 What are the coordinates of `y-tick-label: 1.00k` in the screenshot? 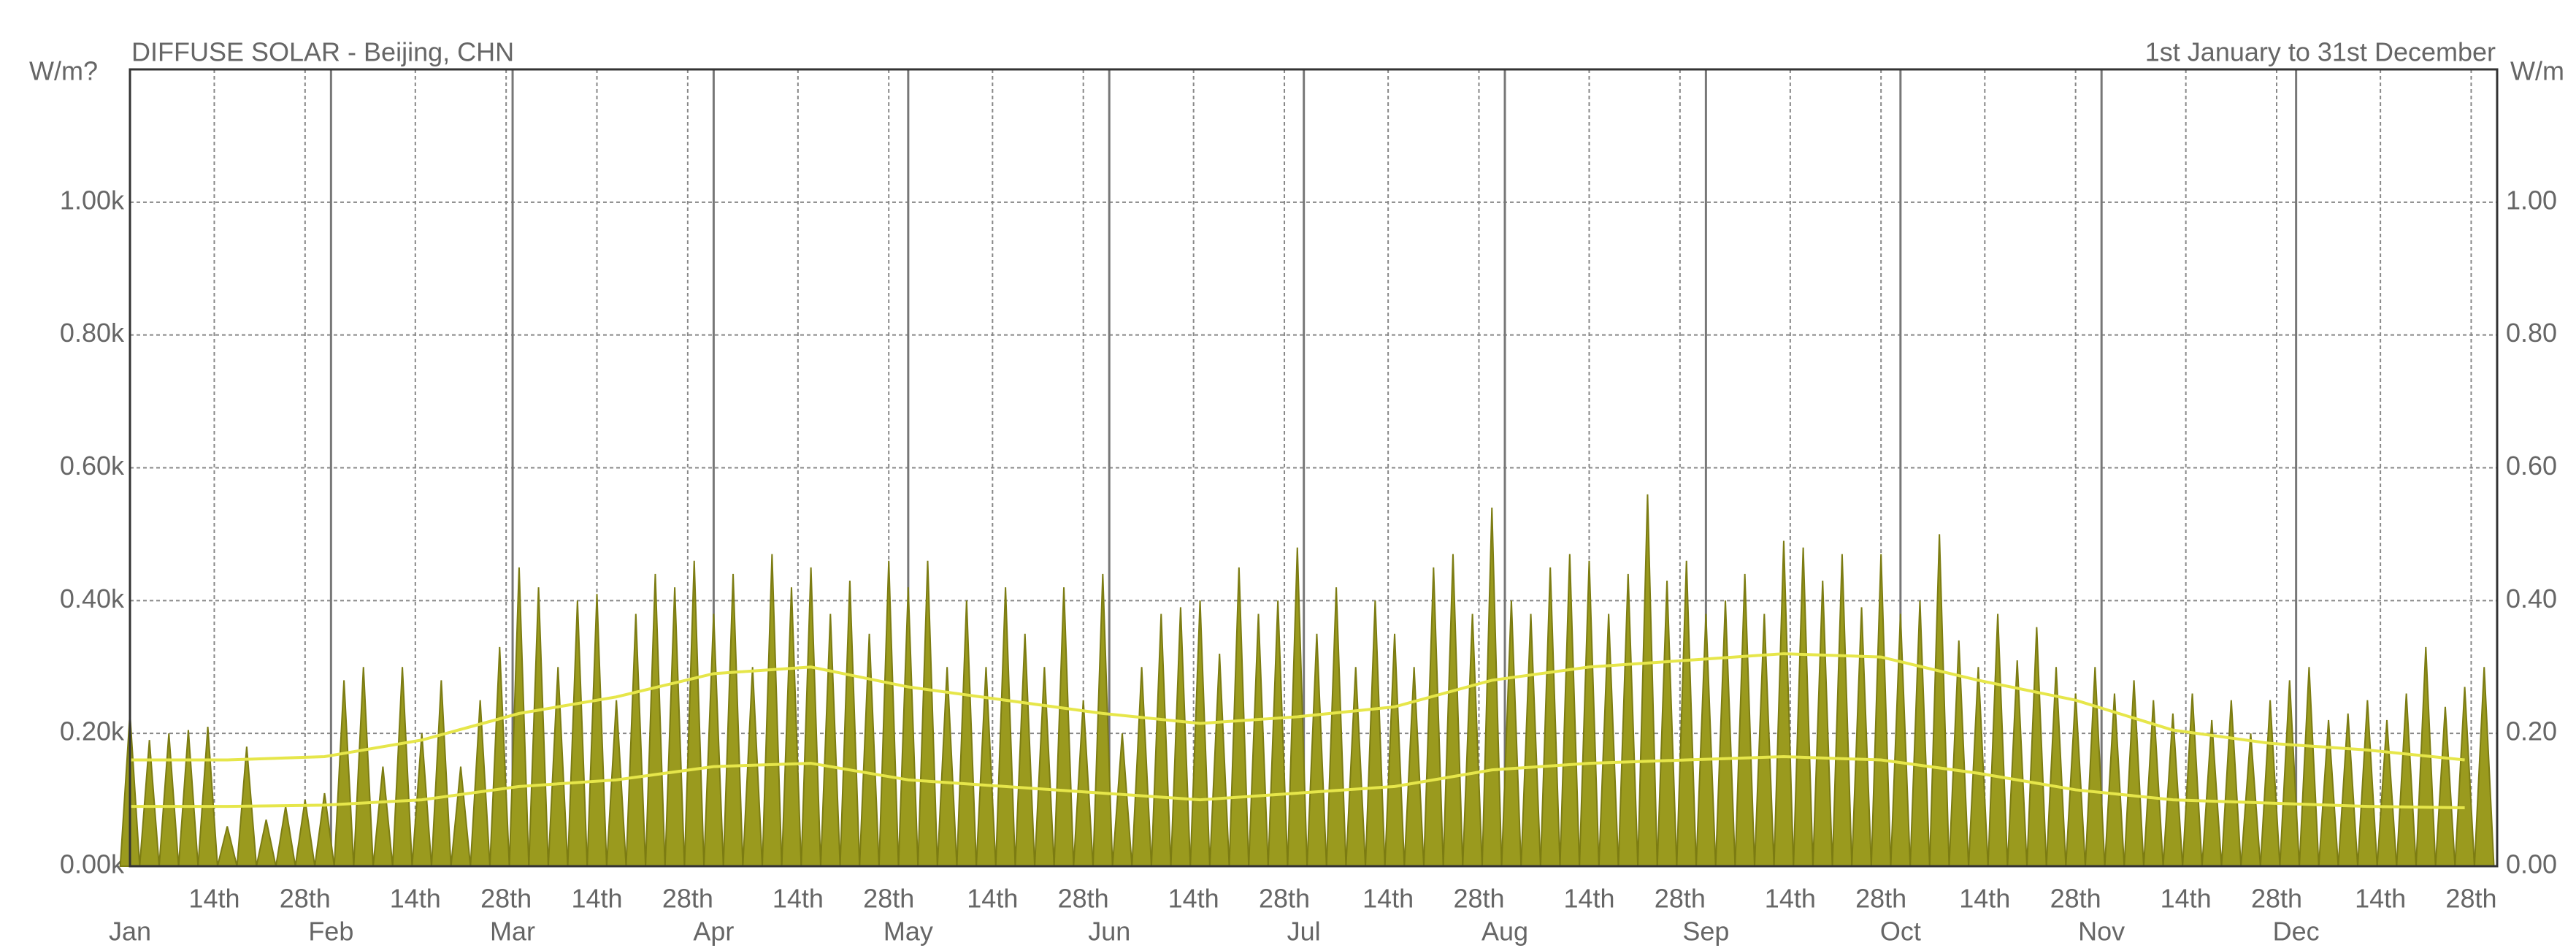 It's located at (92, 200).